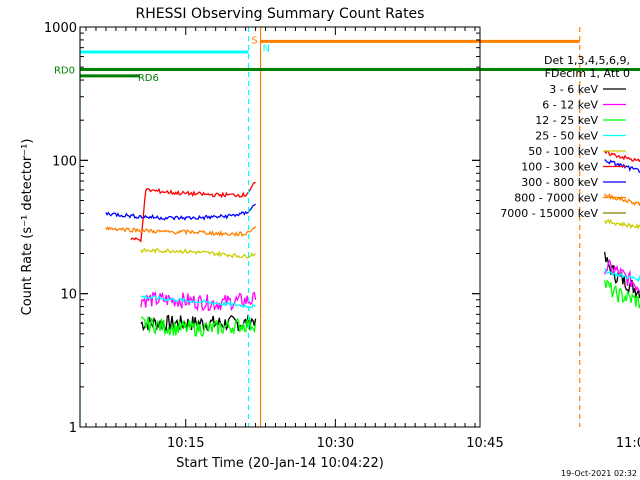  What do you see at coordinates (587, 60) in the screenshot?
I see `legend-header: Det 1,3,4,5,6,9,` at bounding box center [587, 60].